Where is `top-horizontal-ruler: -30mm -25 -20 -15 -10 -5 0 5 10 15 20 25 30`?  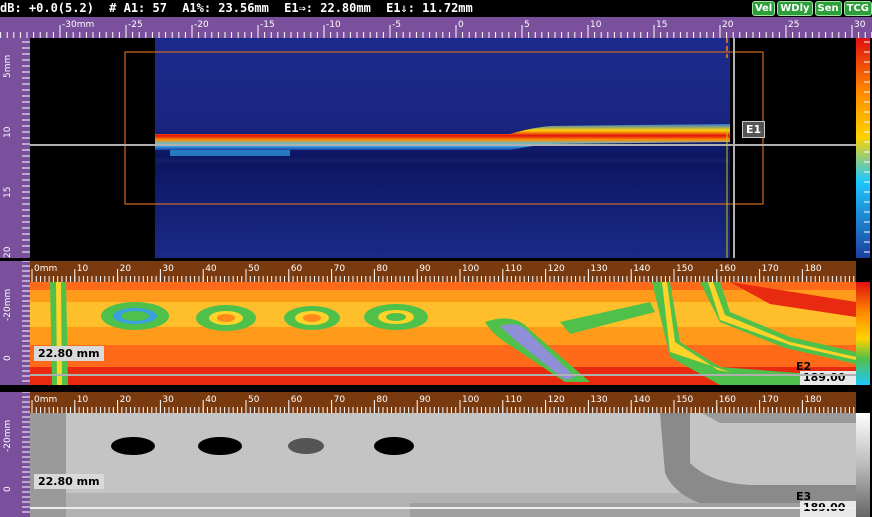 top-horizontal-ruler: -30mm -25 -20 -15 -10 -5 0 5 10 15 20 25 30 is located at coordinates (436, 27).